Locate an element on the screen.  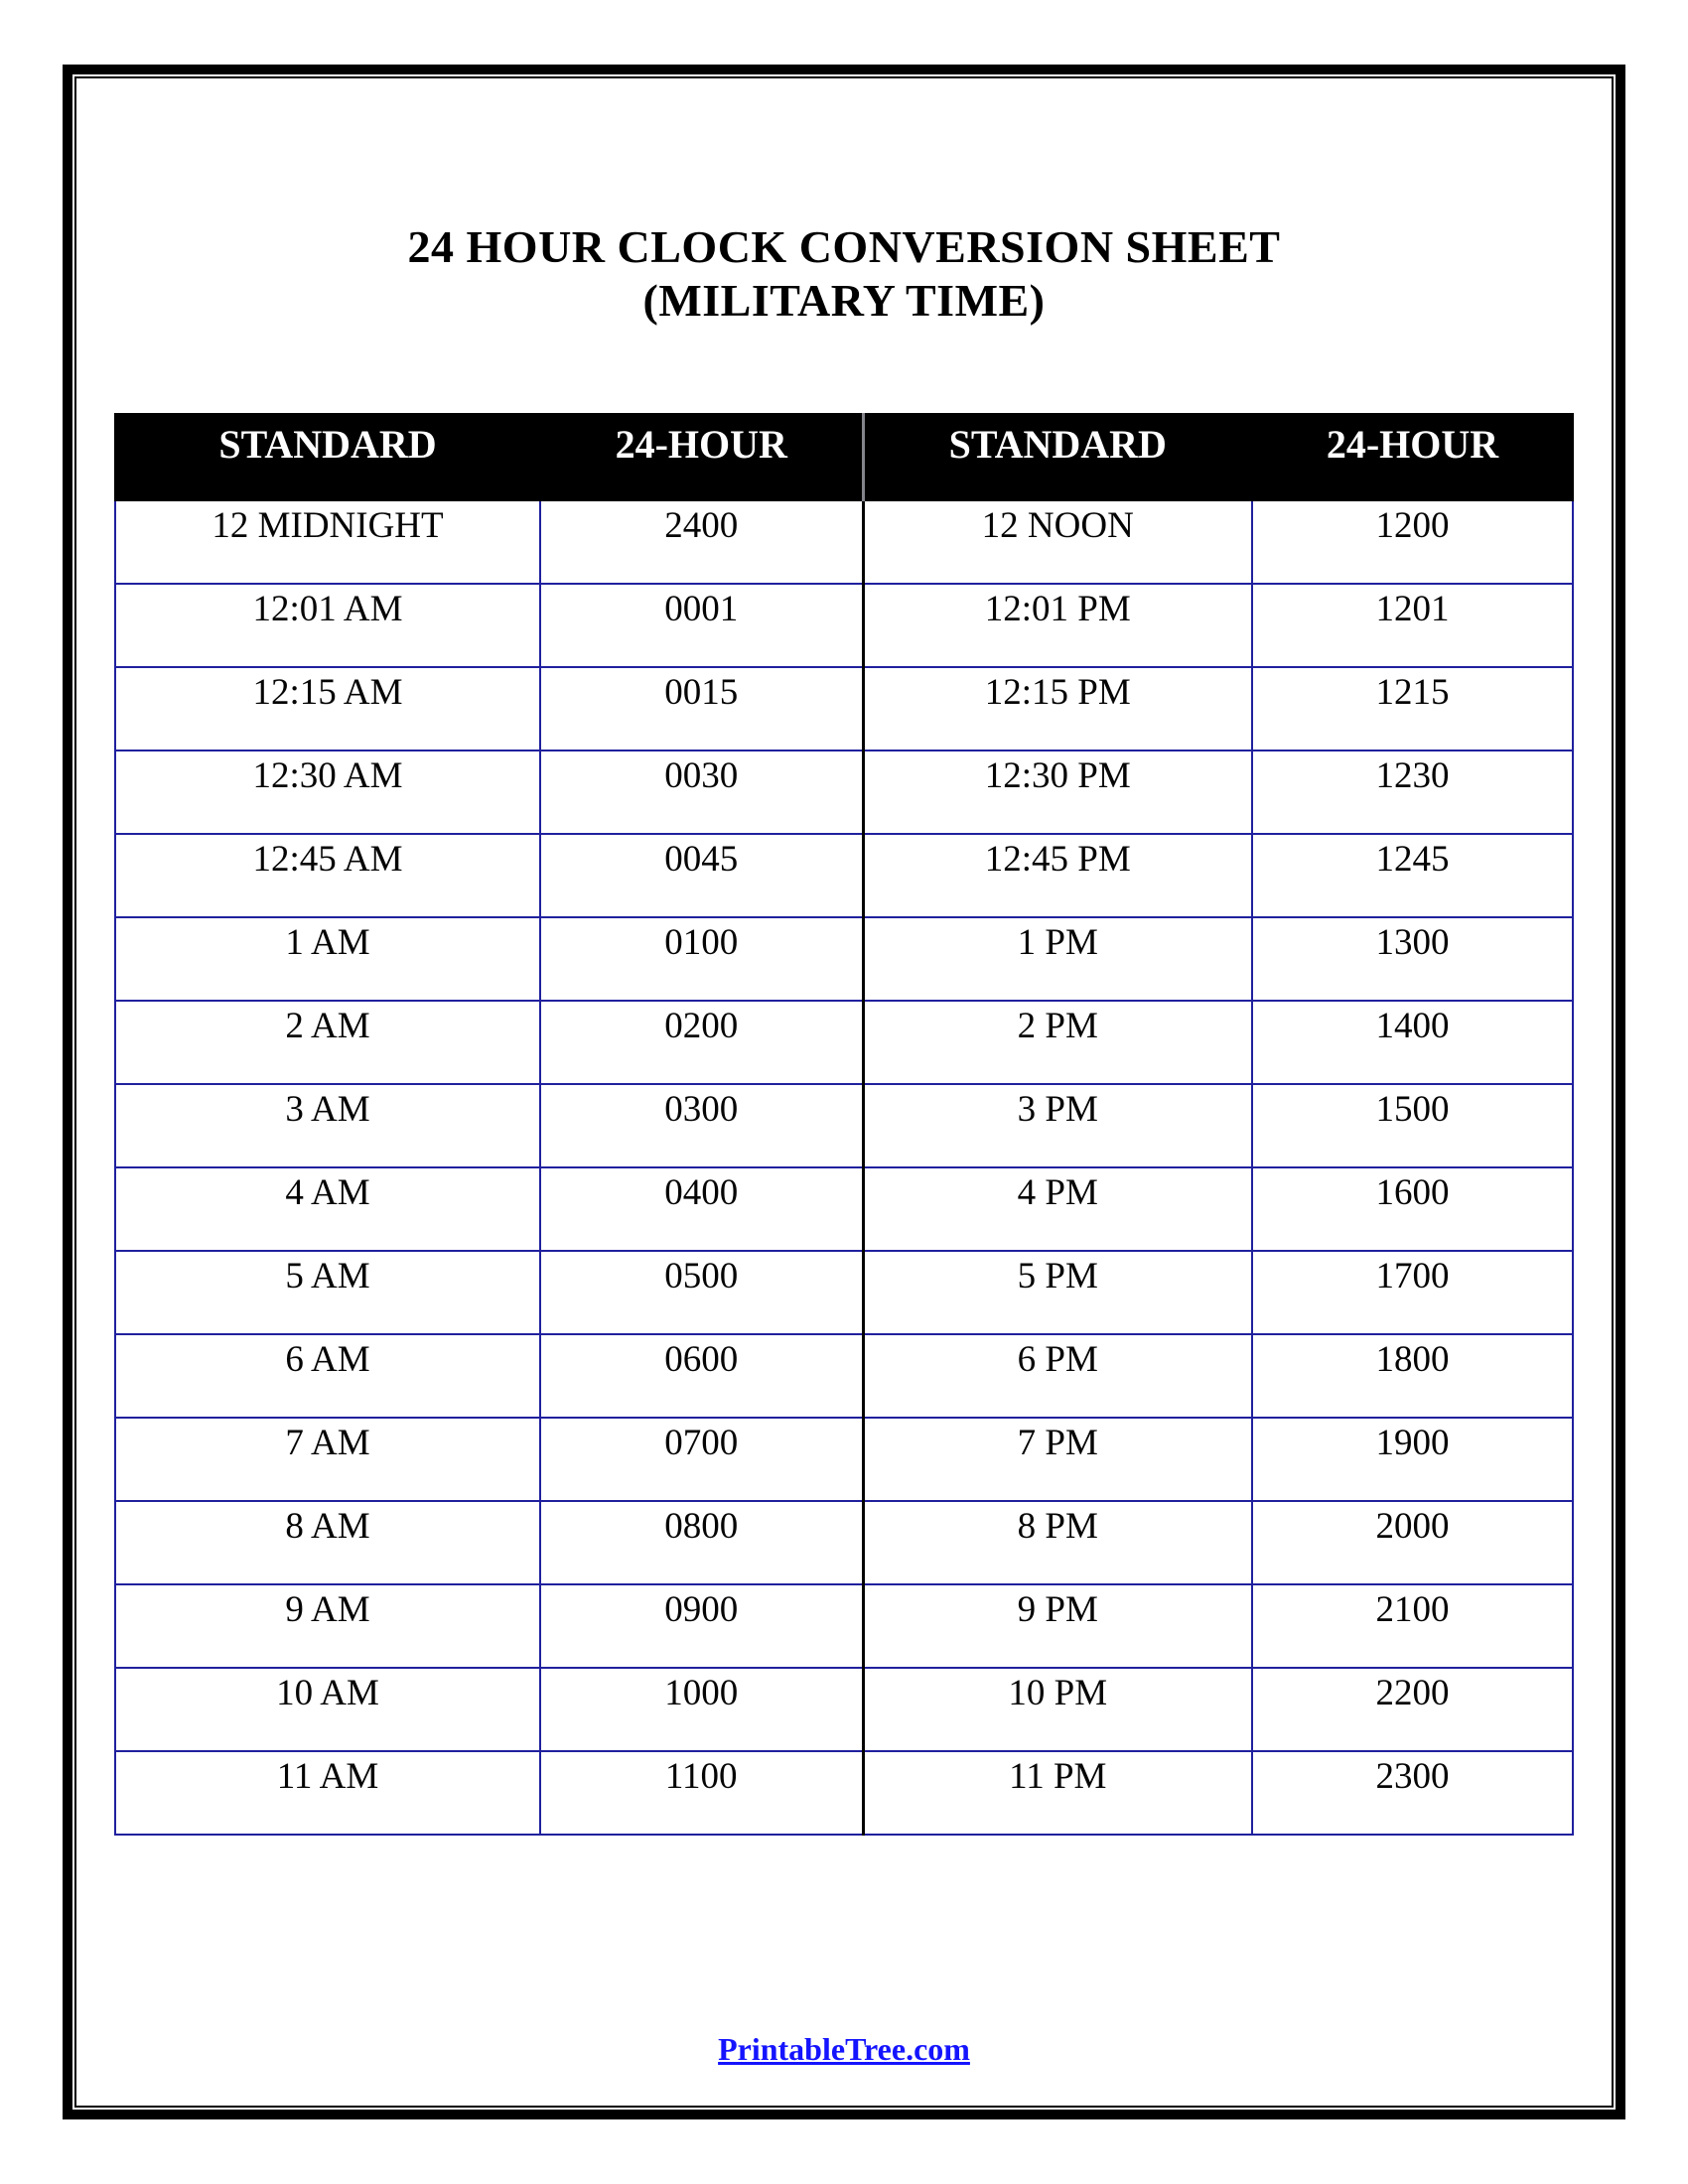
military-time-cell: 1200 is located at coordinates (1412, 542).